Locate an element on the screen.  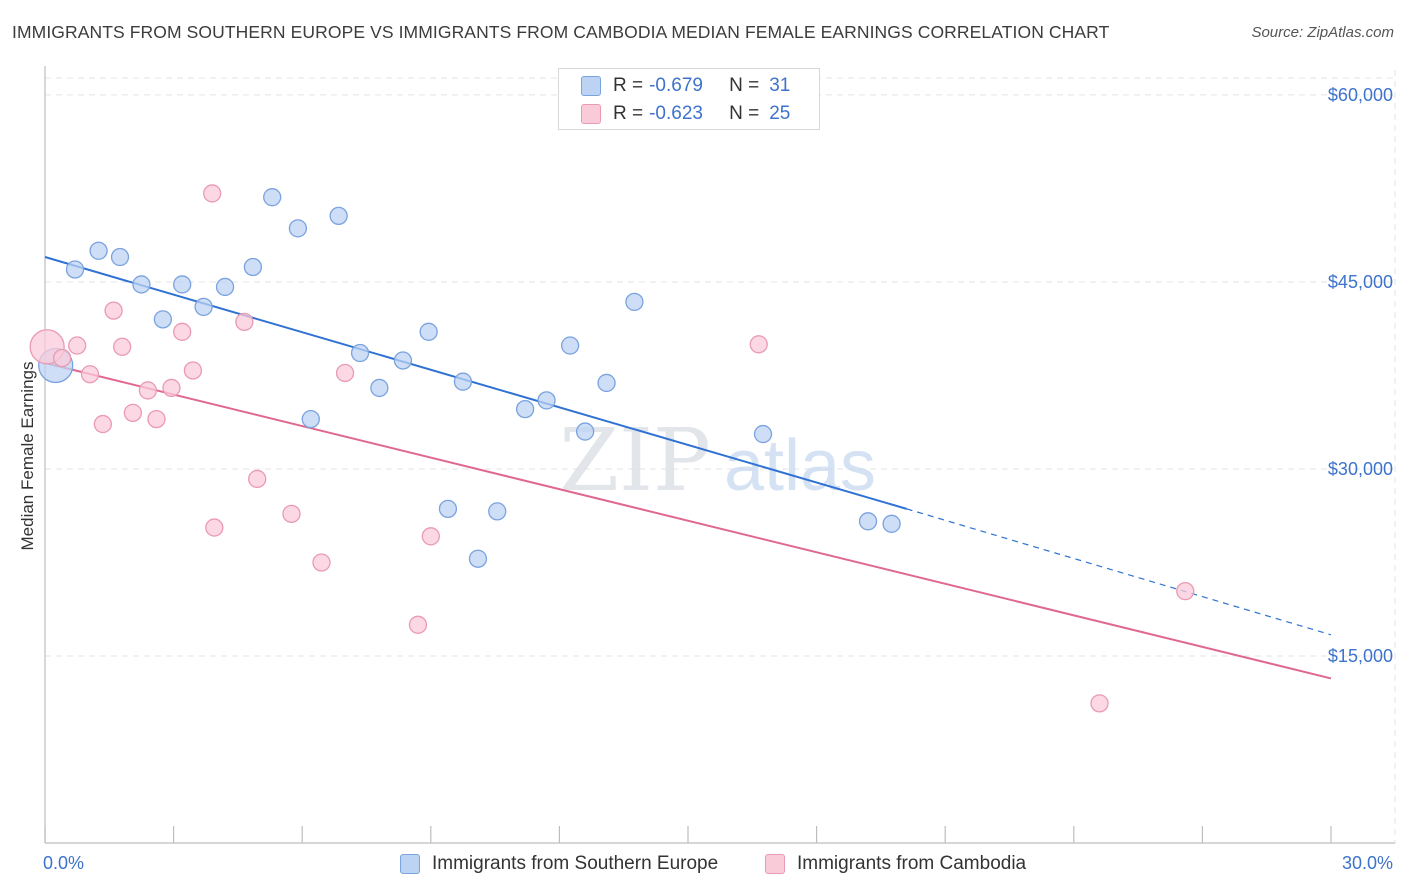
correlation-legend: R = -0.679 N = 31 R = -0.623 N = 25 is located at coordinates (689, 99).